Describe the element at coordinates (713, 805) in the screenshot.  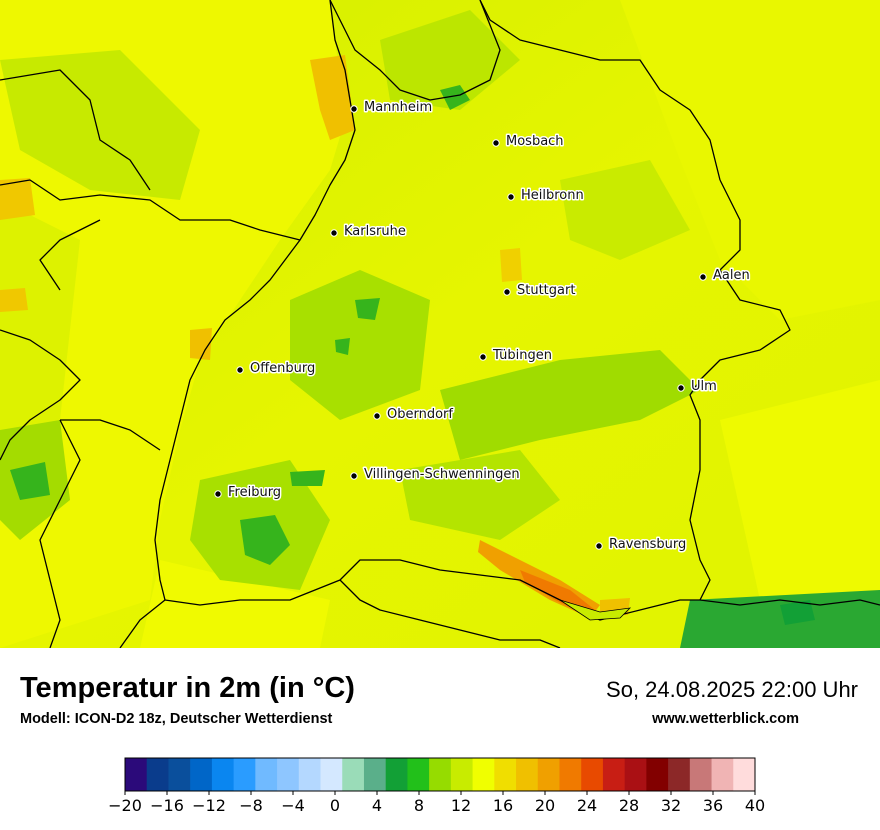
I see `legend-tick-label: 36` at that location.